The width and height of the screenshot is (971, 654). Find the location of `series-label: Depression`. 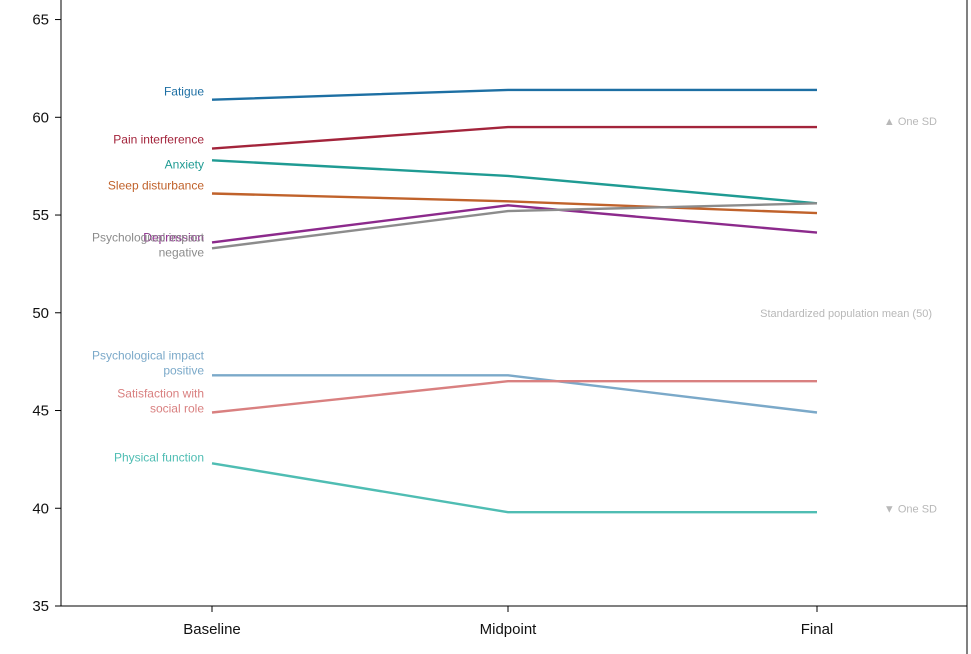

series-label: Depression is located at coordinates (173, 237).